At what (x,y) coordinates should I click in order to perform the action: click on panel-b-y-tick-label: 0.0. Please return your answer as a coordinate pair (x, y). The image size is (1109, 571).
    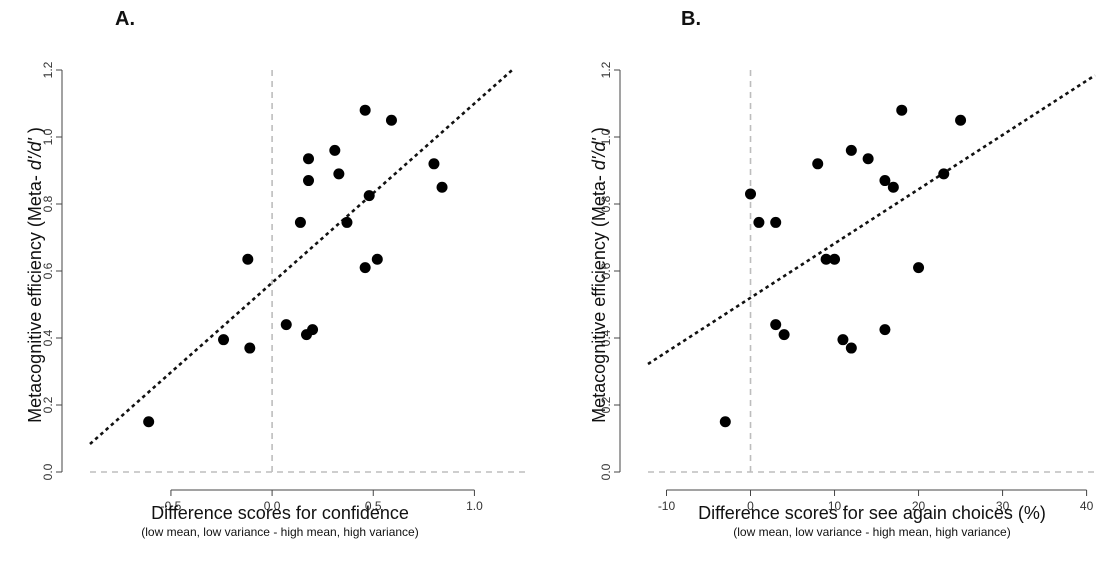
    Looking at the image, I should click on (606, 471).